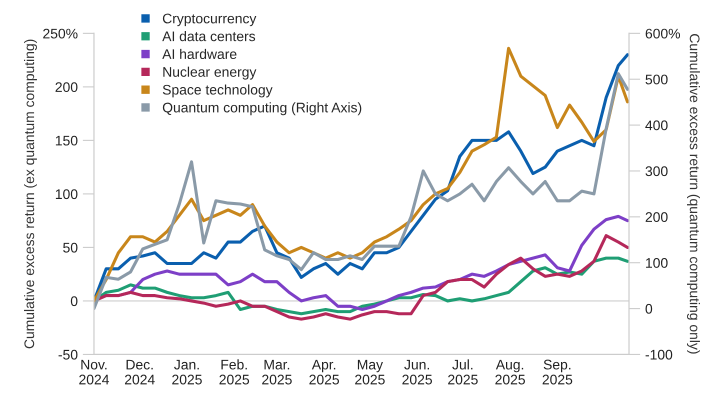 The width and height of the screenshot is (723, 417). Describe the element at coordinates (209, 73) in the screenshot. I see `legend-label: Nuclear energy` at that location.